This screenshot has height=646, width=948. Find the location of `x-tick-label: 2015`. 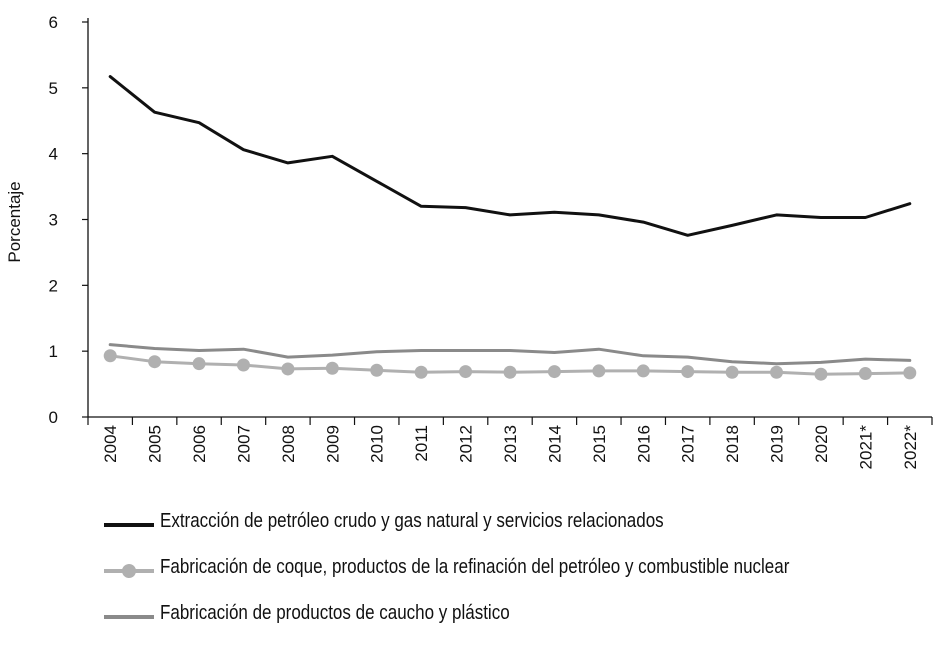

x-tick-label: 2015 is located at coordinates (599, 444).